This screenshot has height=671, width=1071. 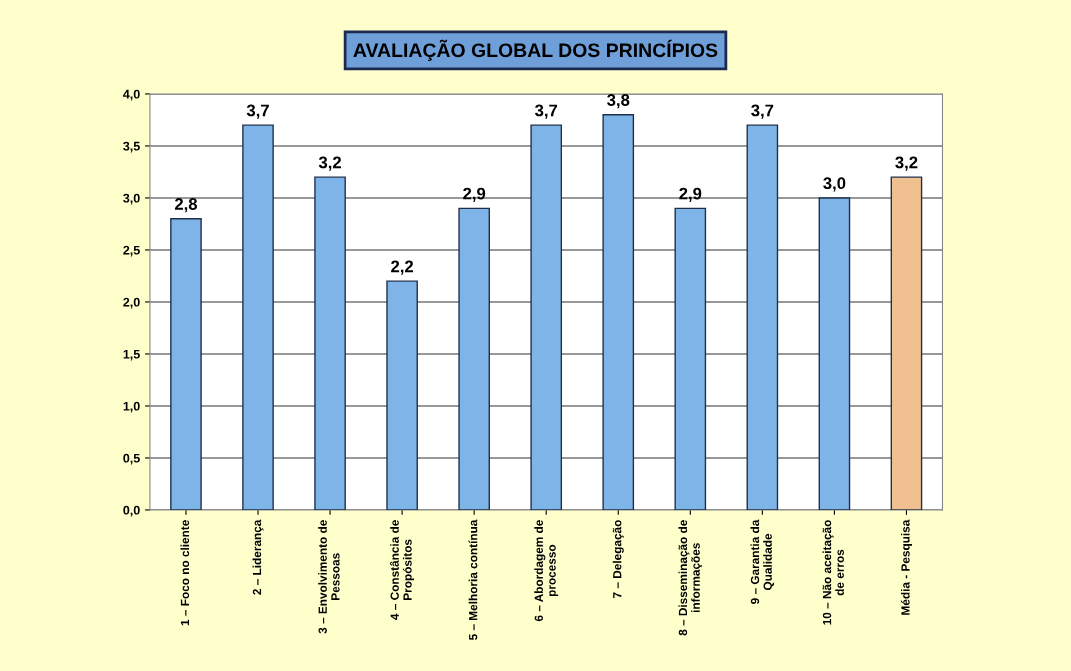 What do you see at coordinates (402, 267) in the screenshot?
I see `data-label: 2,2` at bounding box center [402, 267].